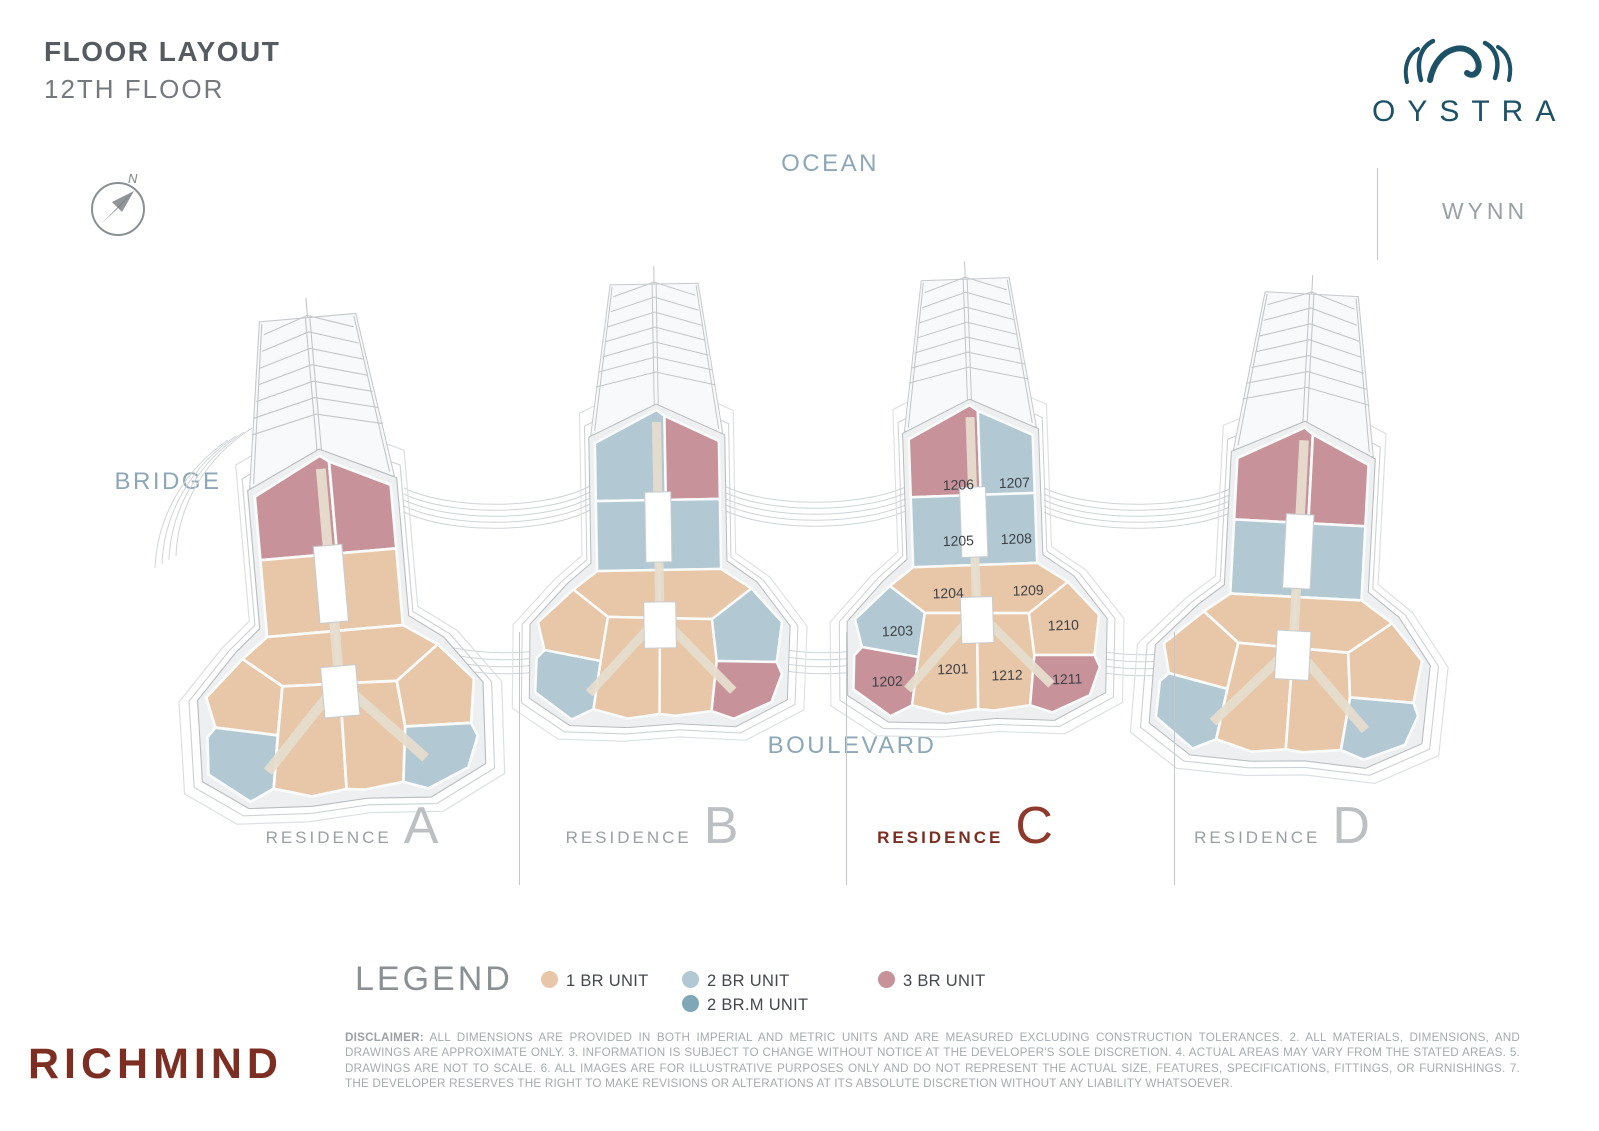  What do you see at coordinates (748, 981) in the screenshot?
I see `legend-label-2br: 2 BR UNIT` at bounding box center [748, 981].